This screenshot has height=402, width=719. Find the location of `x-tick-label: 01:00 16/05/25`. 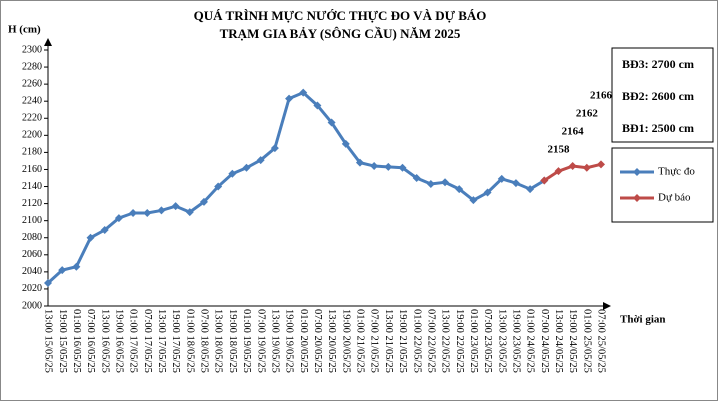

x-tick-label: 01:00 16/05/25 is located at coordinates (76, 341).